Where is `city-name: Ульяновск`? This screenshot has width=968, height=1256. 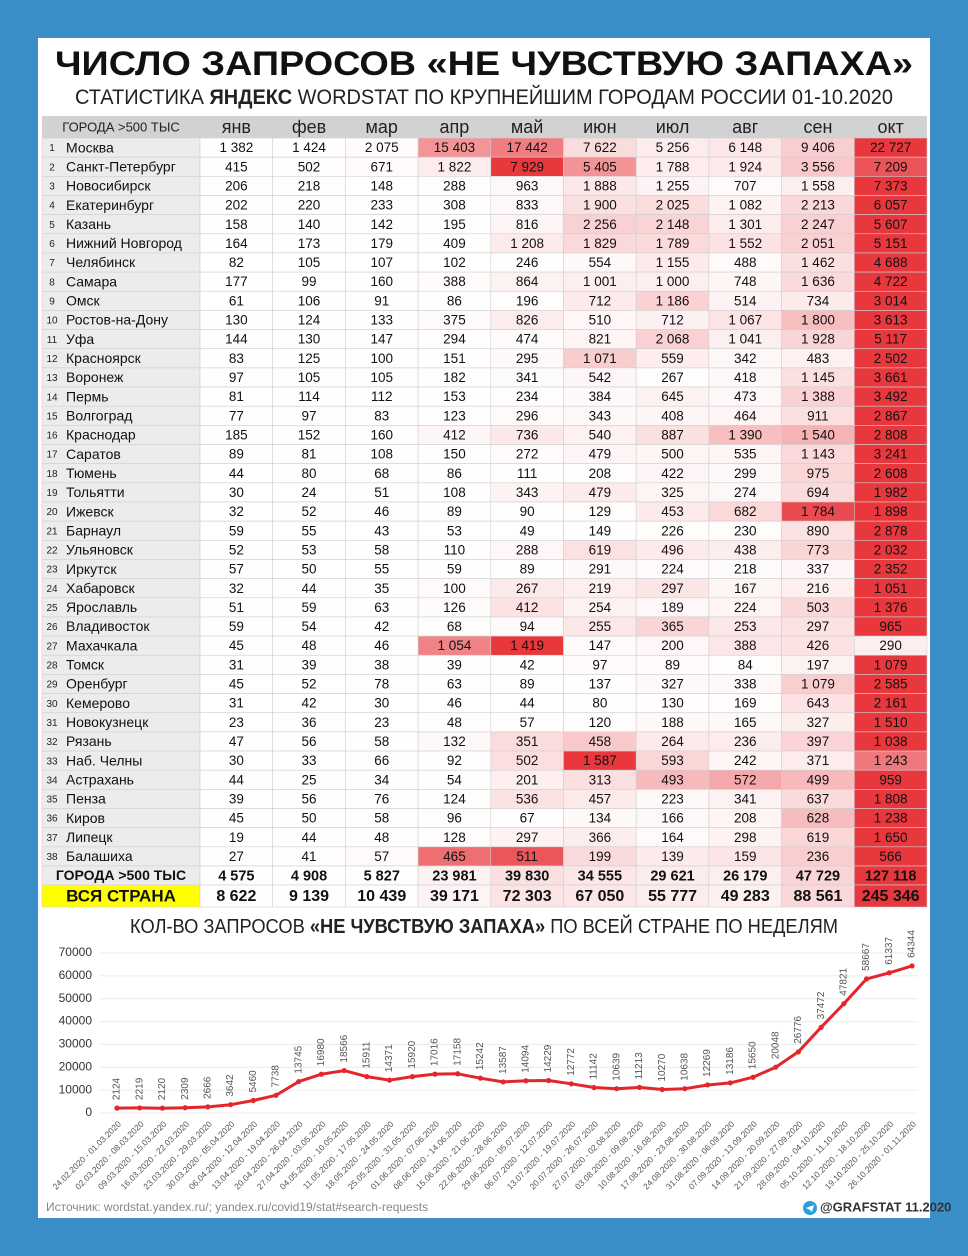
city-name: Ульяновск is located at coordinates (100, 550).